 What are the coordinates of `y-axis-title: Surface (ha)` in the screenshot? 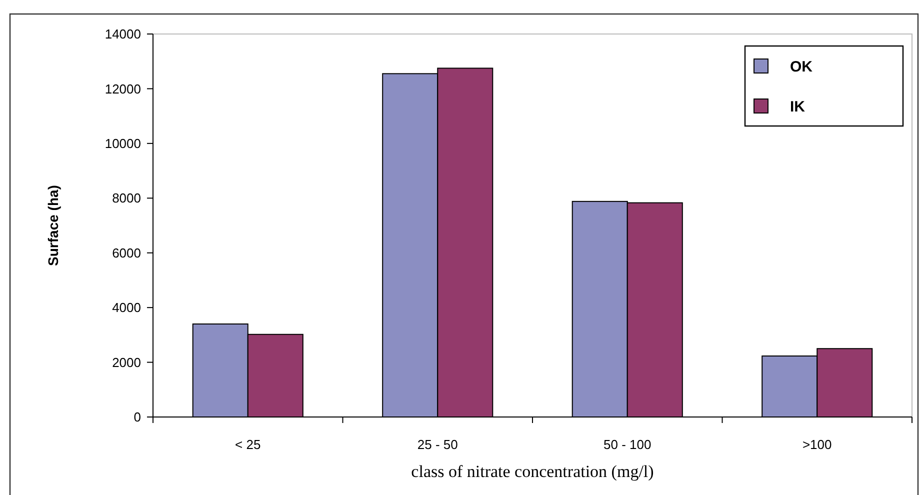 It's located at (53, 225).